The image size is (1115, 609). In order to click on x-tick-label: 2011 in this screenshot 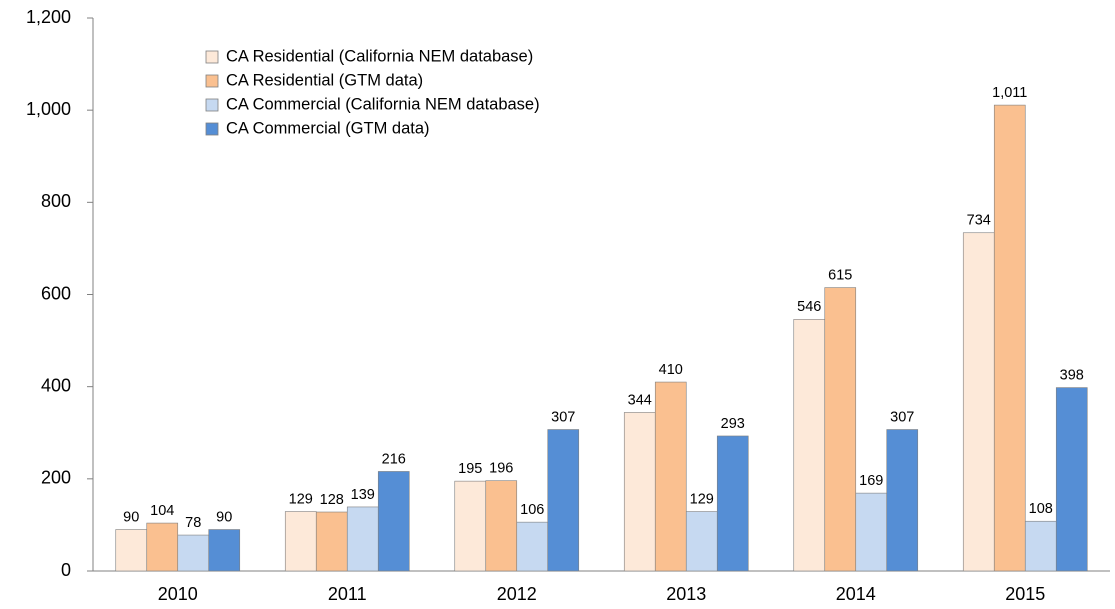, I will do `click(347, 594)`.